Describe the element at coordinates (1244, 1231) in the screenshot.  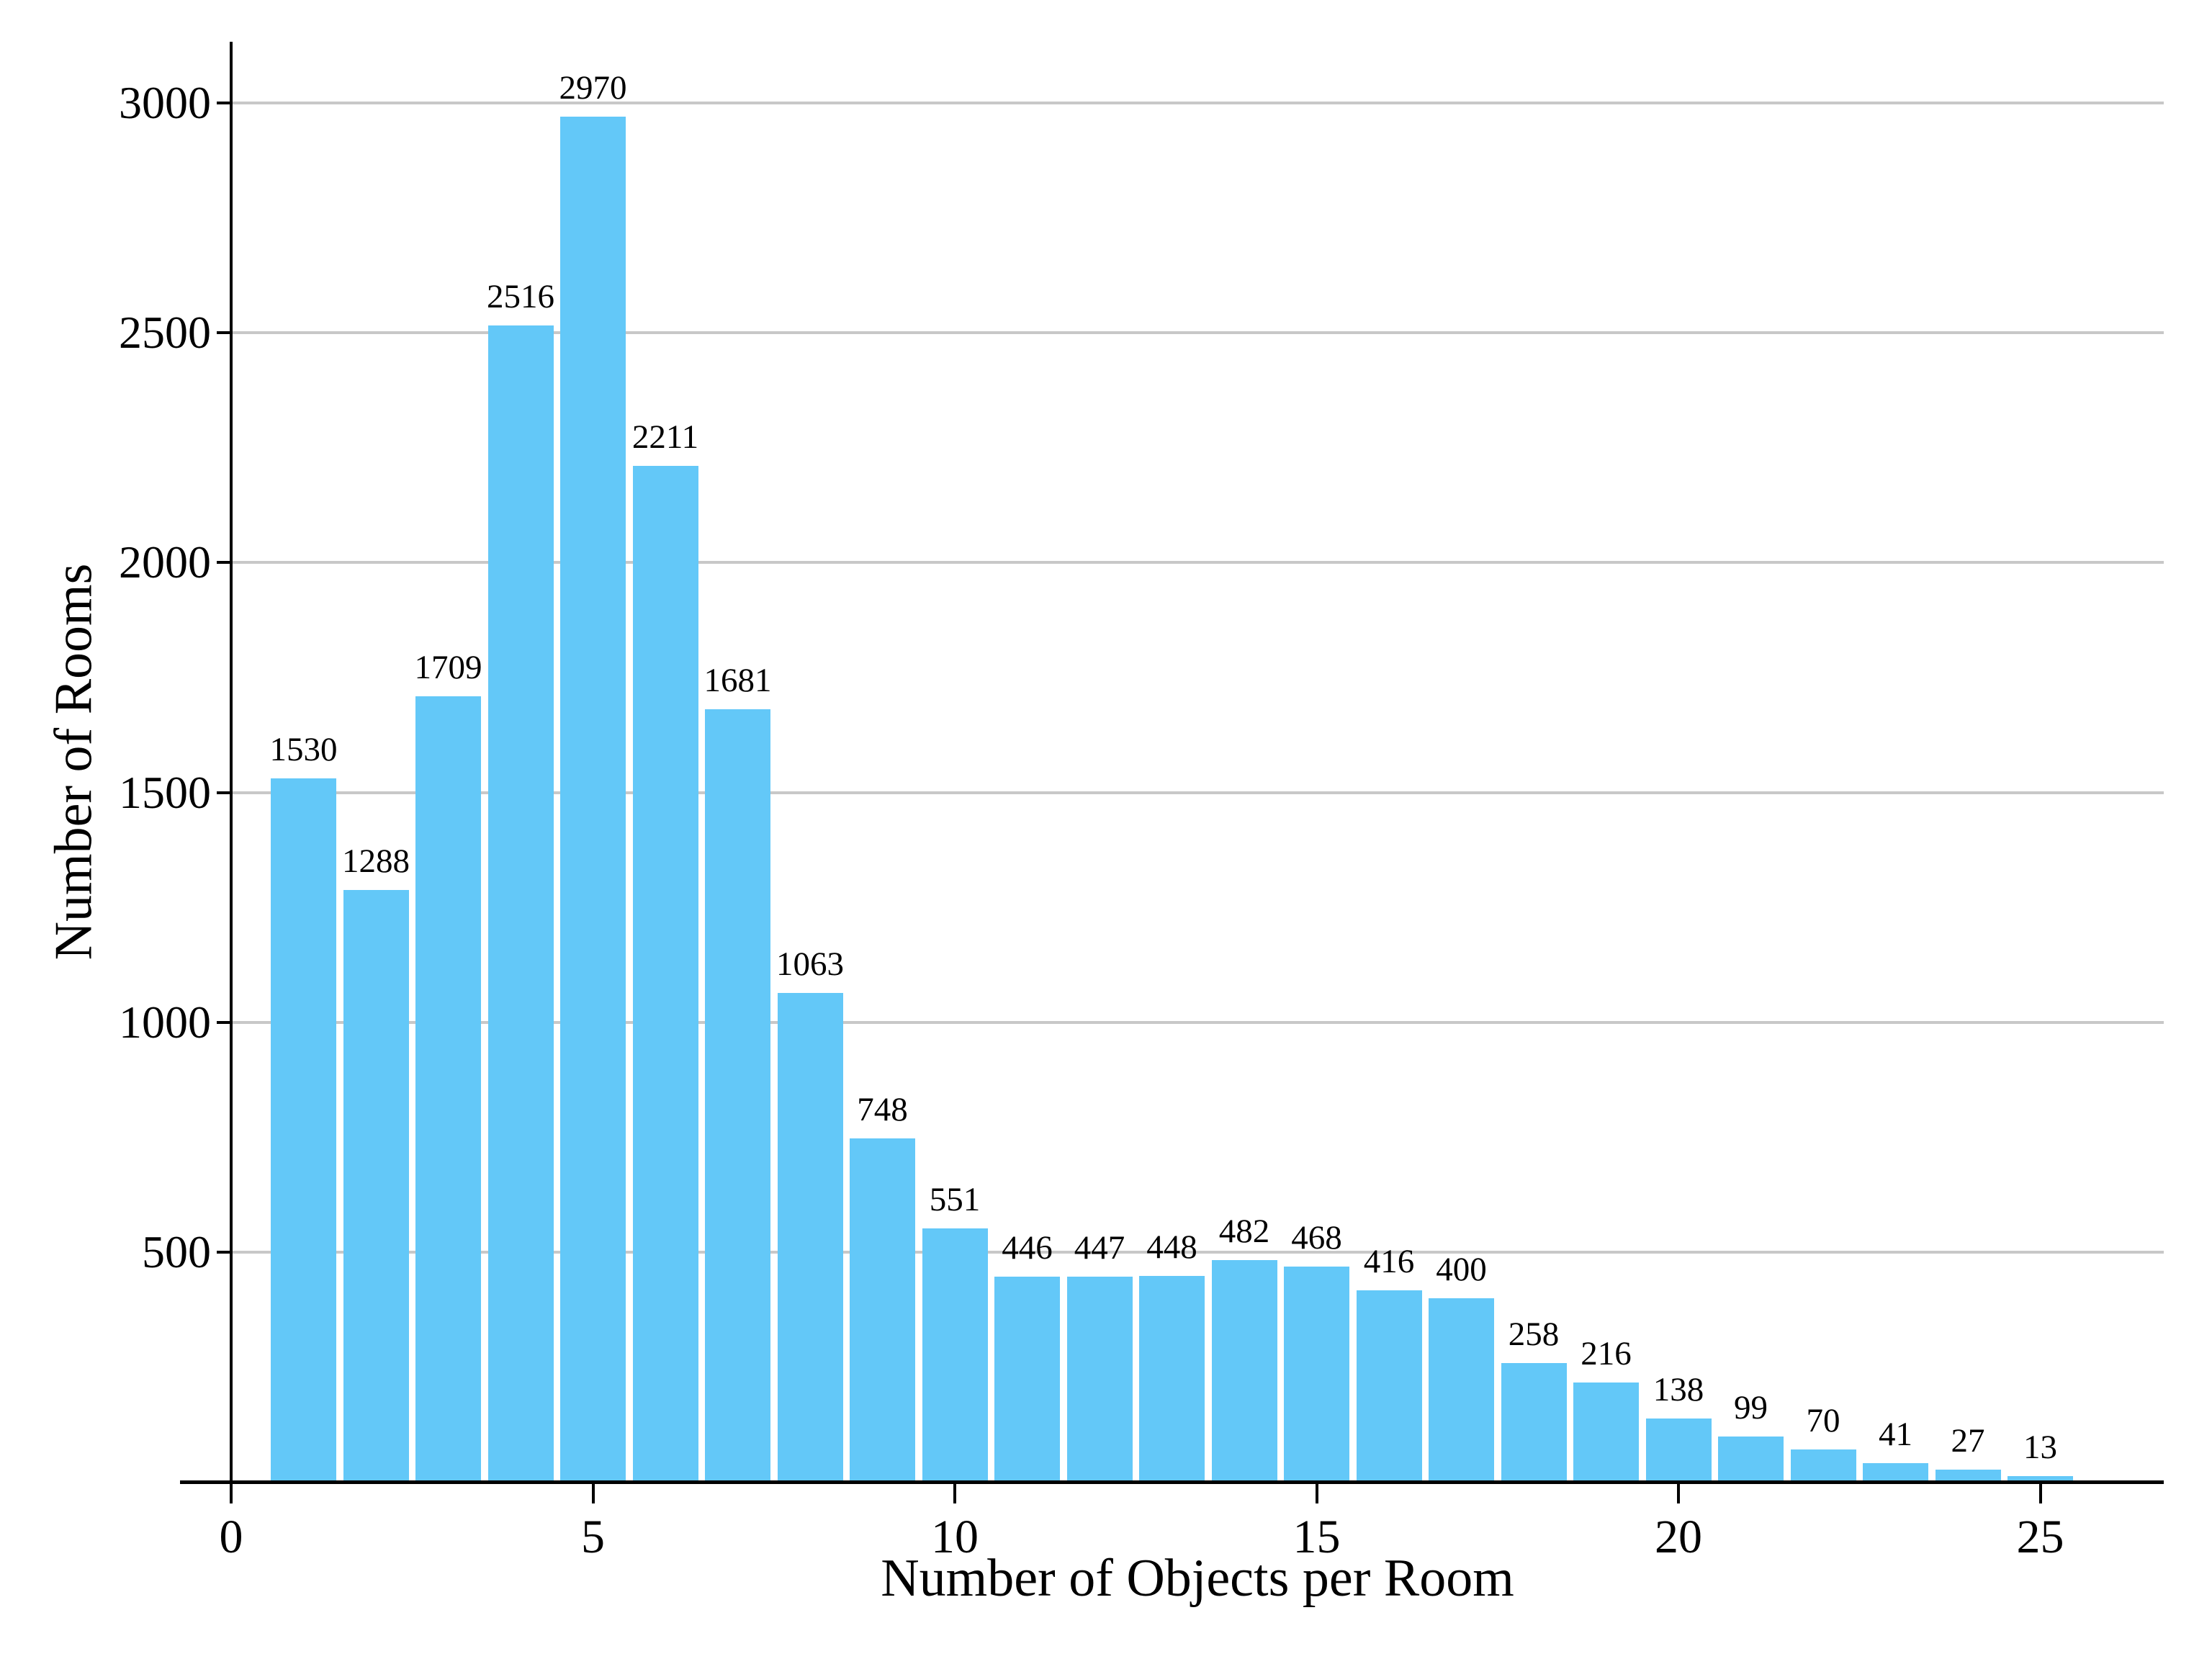
I see `bar-value-label: 482` at that location.